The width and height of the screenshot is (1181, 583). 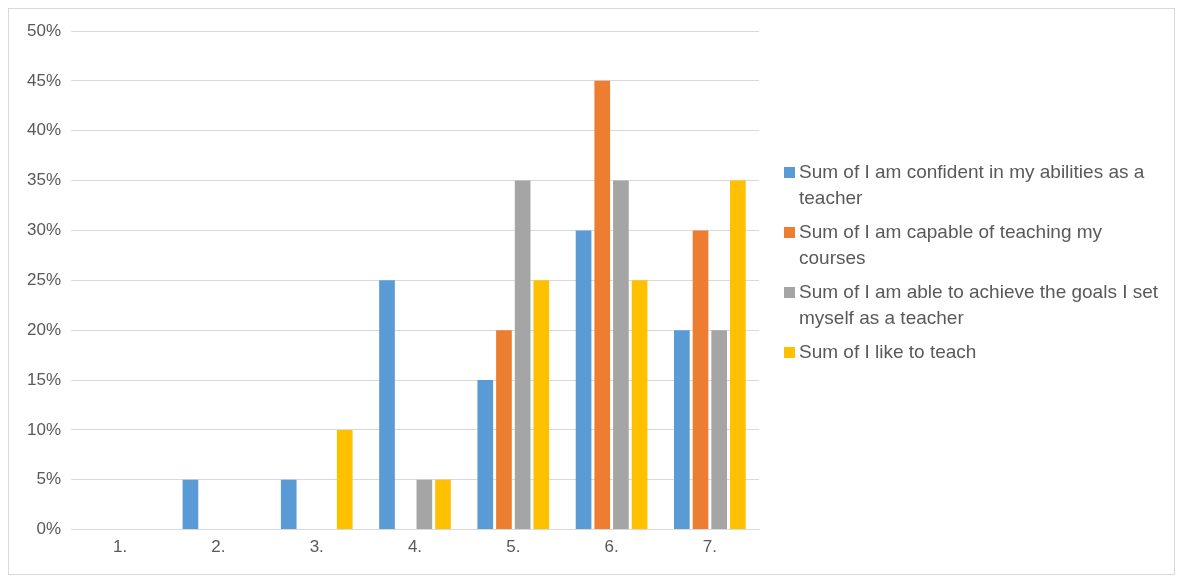 I want to click on y-tick-label: 0%, so click(x=49, y=529).